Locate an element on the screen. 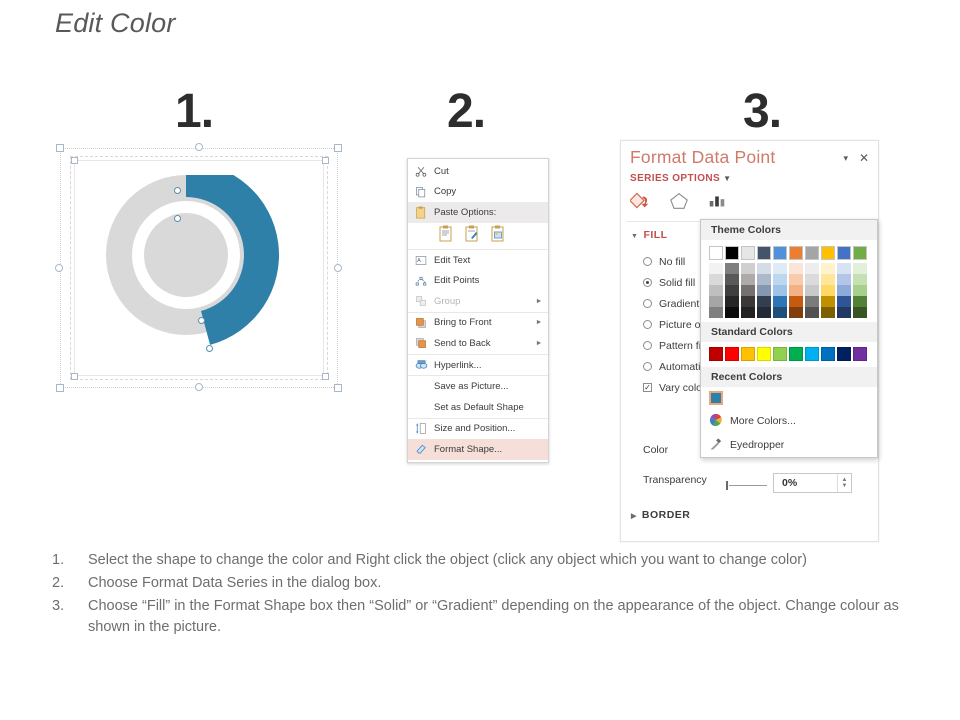 The height and width of the screenshot is (720, 960). series-chart-icon is located at coordinates (717, 203).